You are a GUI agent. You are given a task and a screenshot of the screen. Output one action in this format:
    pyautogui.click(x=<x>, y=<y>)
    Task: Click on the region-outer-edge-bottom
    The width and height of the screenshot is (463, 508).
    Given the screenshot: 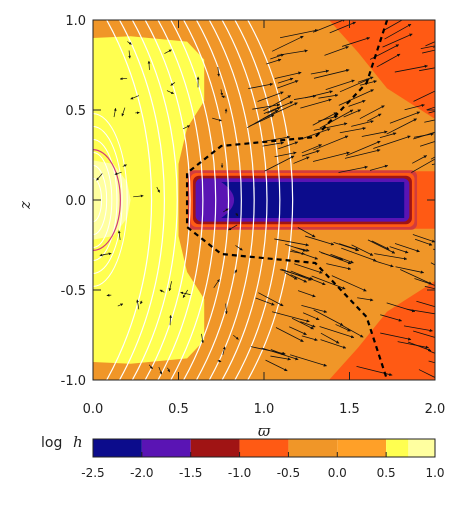 What is the action you would take?
    pyautogui.click(x=382, y=330)
    